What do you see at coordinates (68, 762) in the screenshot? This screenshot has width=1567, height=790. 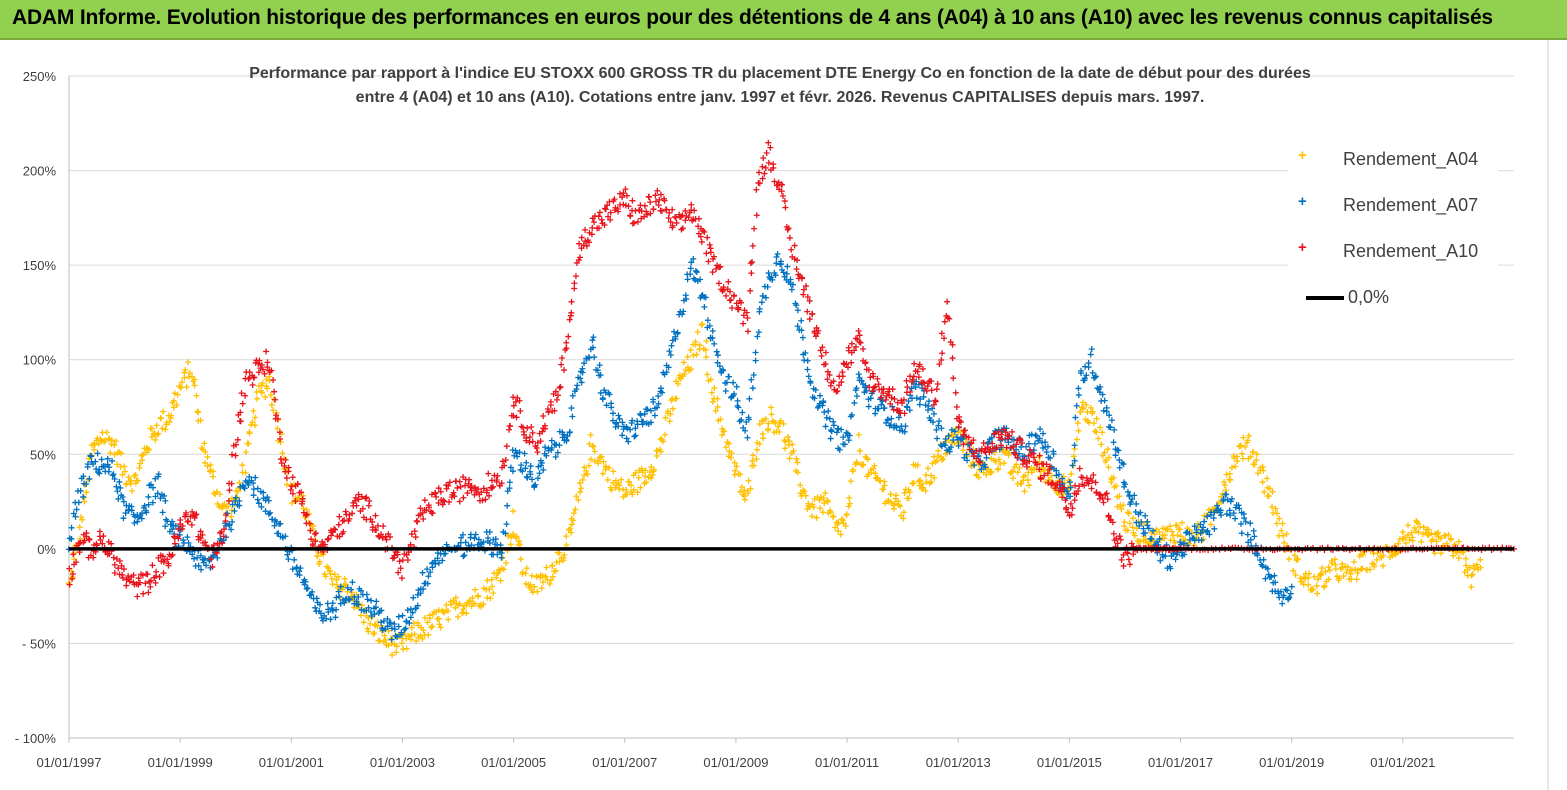 I see `x-tick-label: 01/01/1997` at bounding box center [68, 762].